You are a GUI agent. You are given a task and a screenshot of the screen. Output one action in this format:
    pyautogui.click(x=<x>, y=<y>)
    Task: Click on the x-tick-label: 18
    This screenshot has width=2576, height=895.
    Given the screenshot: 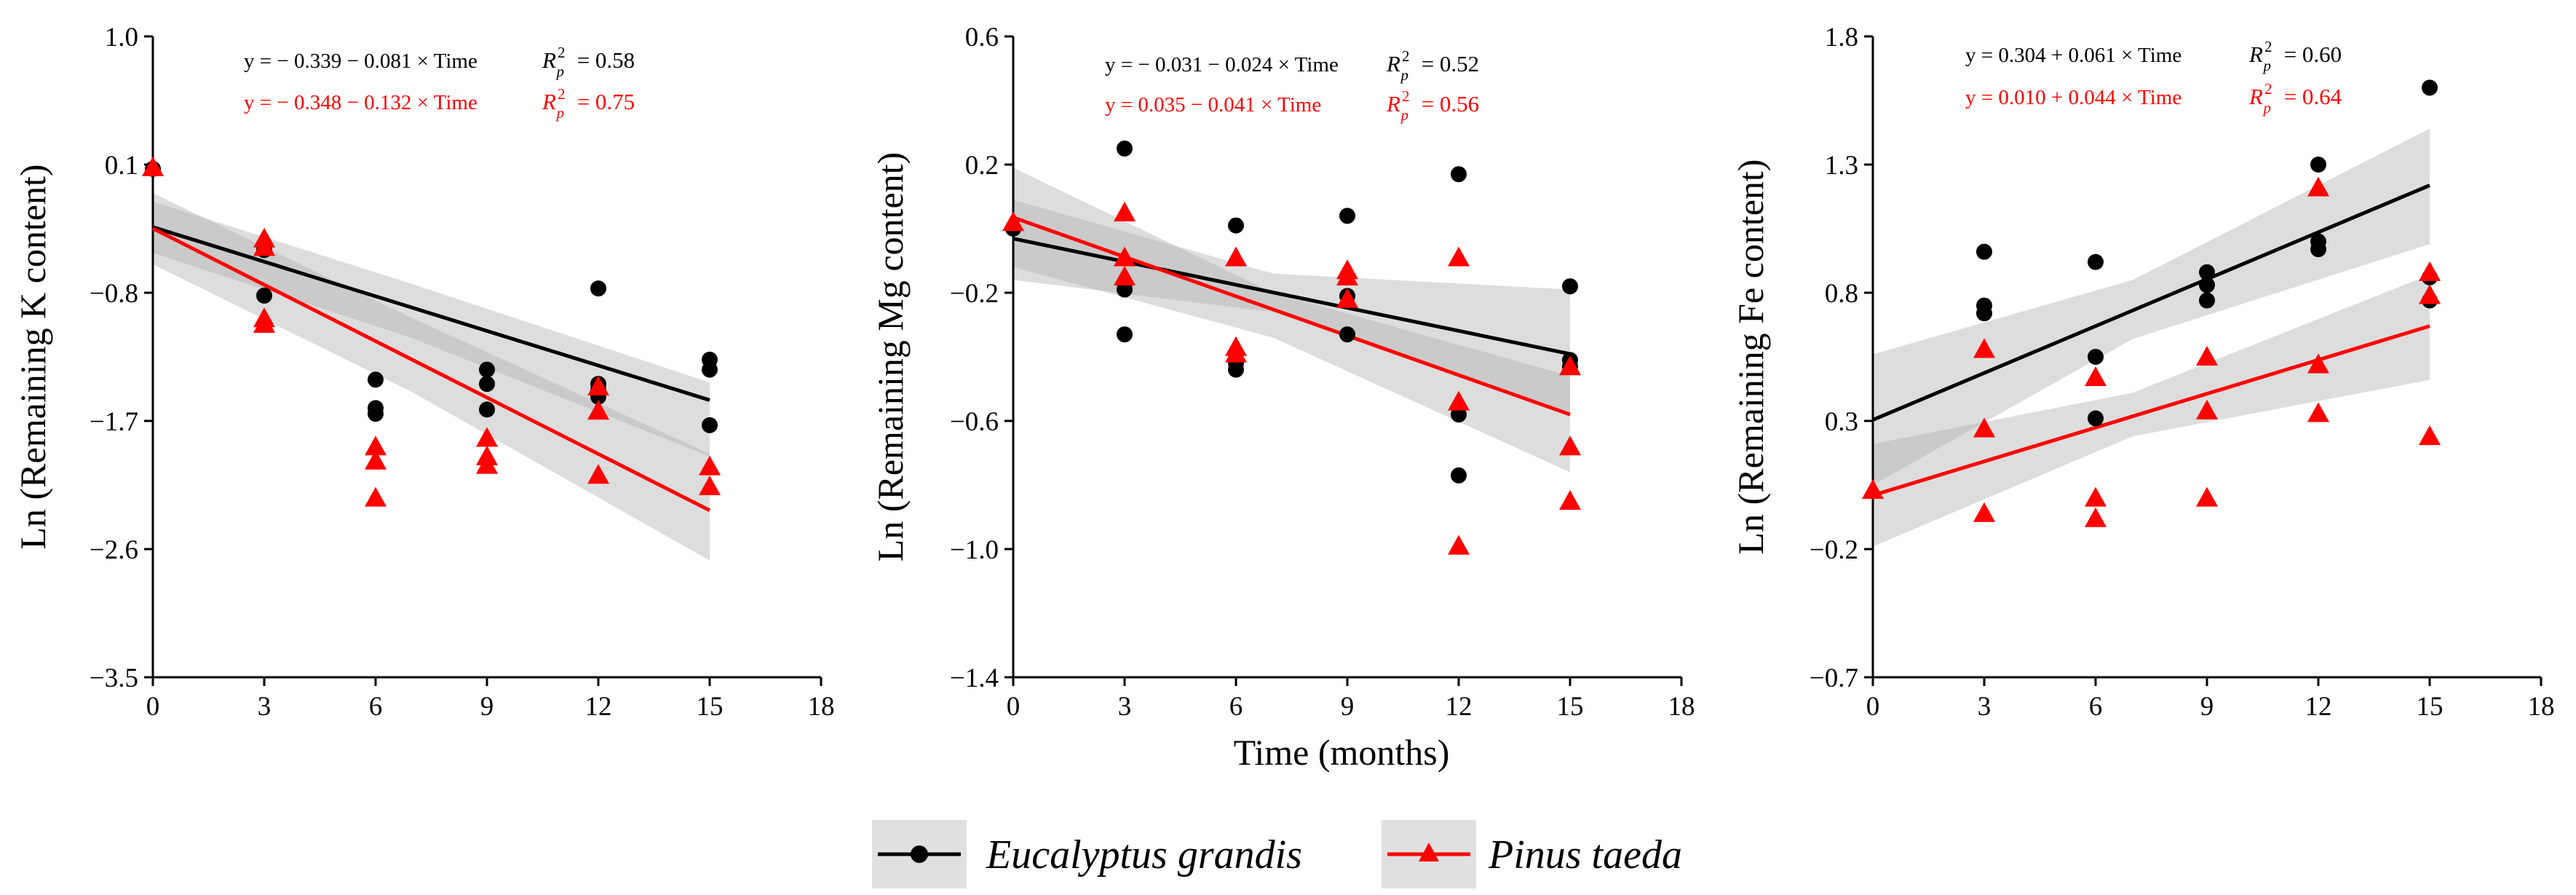 What is the action you would take?
    pyautogui.click(x=1681, y=707)
    